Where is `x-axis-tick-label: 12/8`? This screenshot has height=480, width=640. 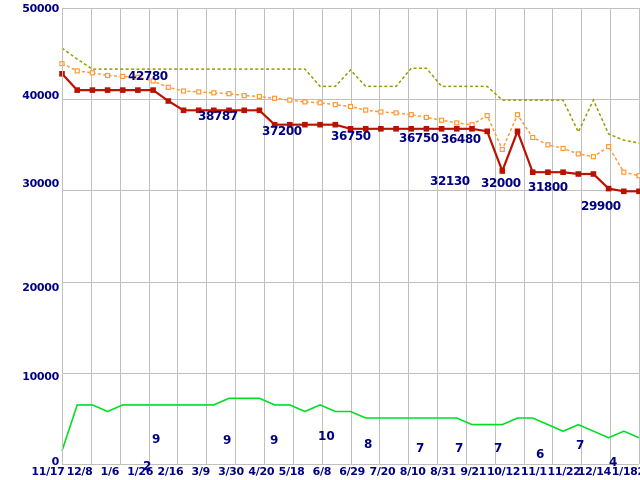 x-axis-tick-label: 12/8 is located at coordinates (79, 471).